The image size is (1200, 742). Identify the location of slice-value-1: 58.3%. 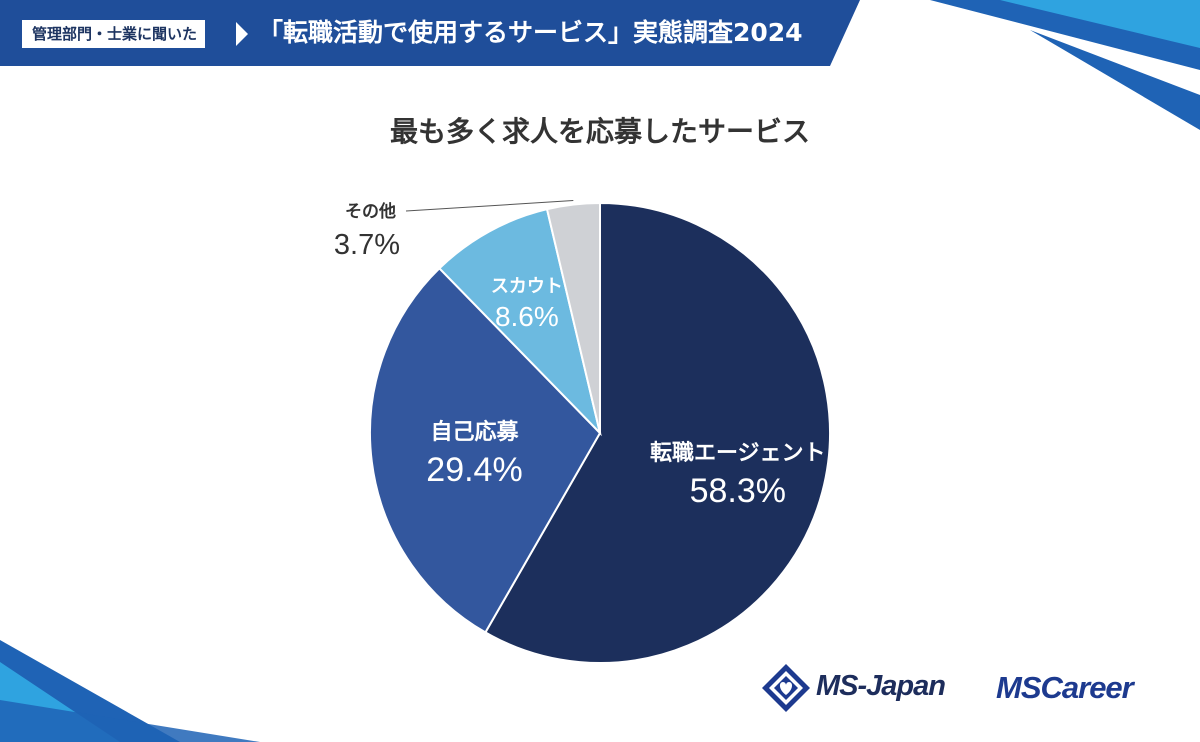
(738, 491).